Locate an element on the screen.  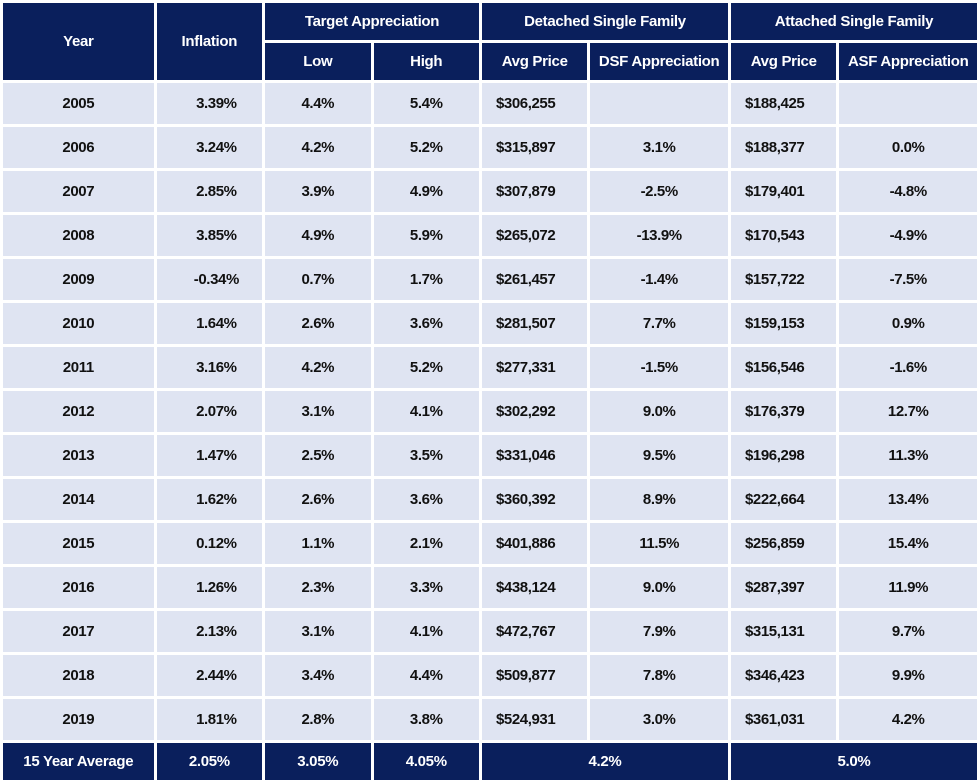
cell-inflation: 1.47% is located at coordinates (209, 455).